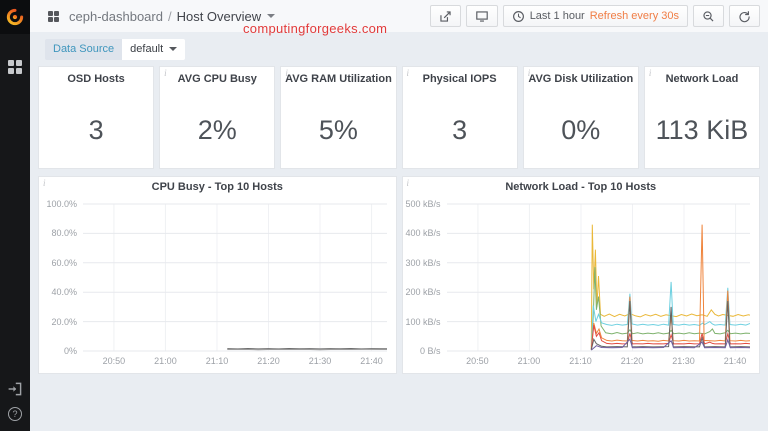 Image resolution: width=768 pixels, height=431 pixels. Describe the element at coordinates (15, 389) in the screenshot. I see `sign-in-icon` at that location.